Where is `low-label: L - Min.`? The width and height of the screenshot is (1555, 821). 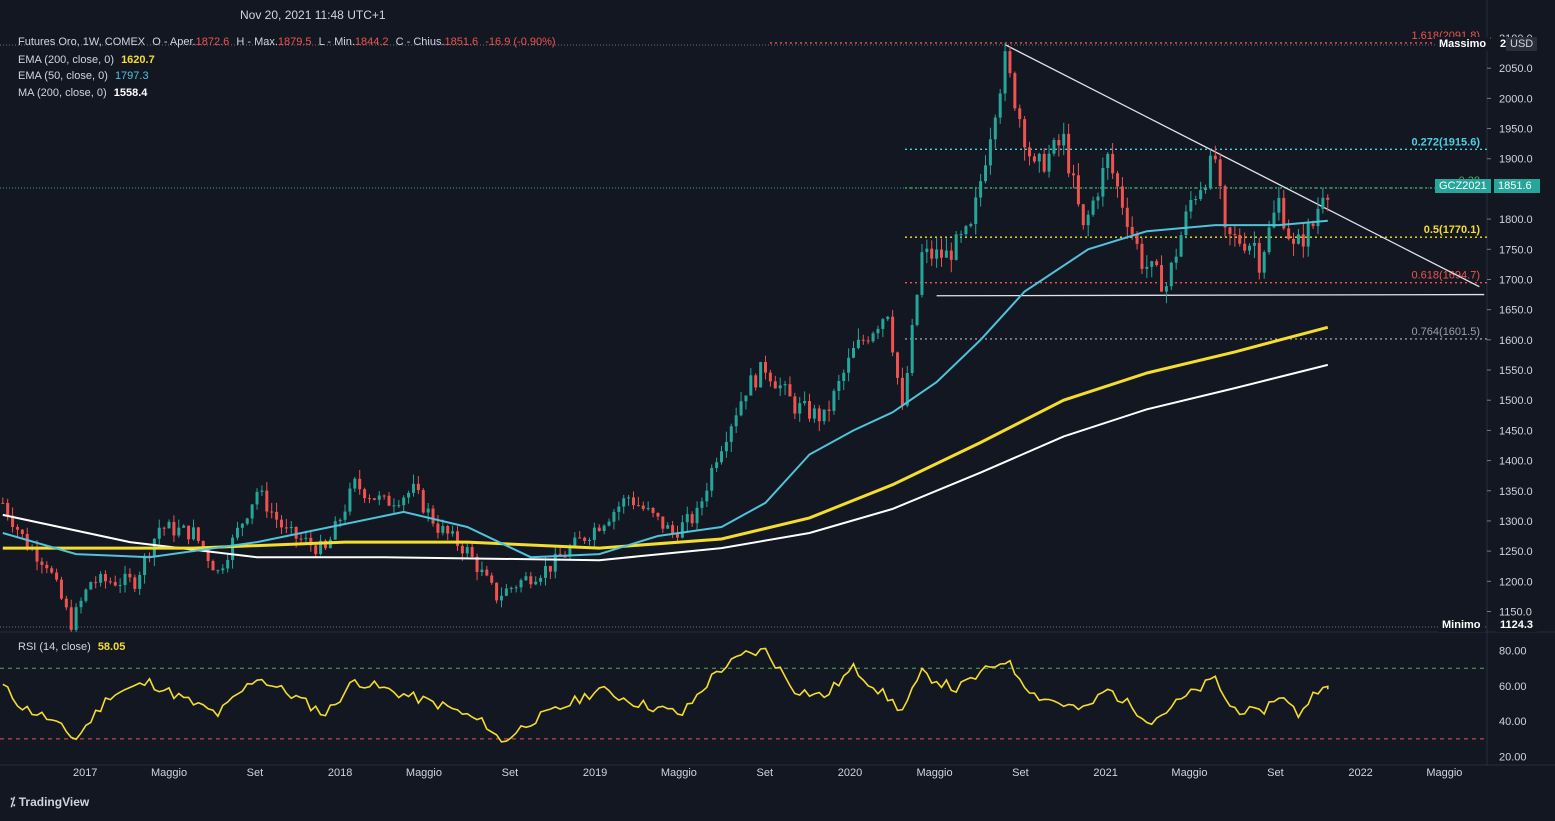
low-label: L - Min. is located at coordinates (336, 42).